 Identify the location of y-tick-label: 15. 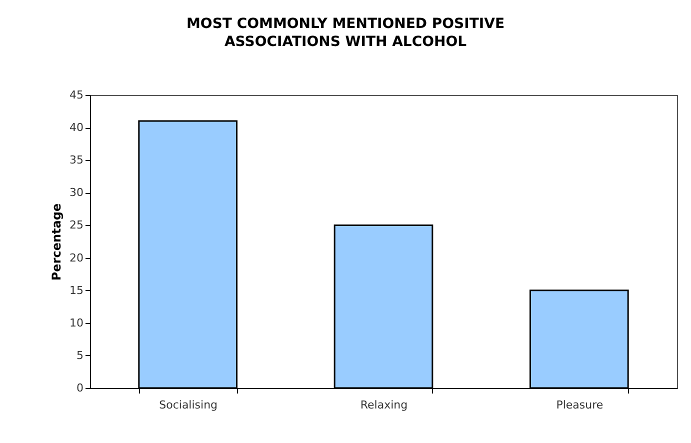
(77, 290).